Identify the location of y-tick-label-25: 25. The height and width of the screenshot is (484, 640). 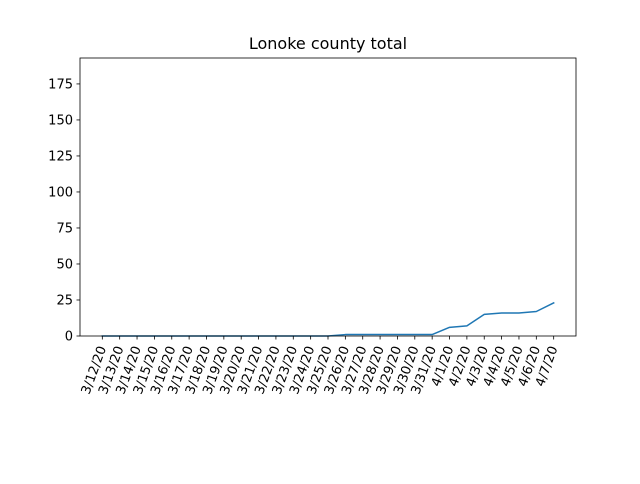
(64, 300).